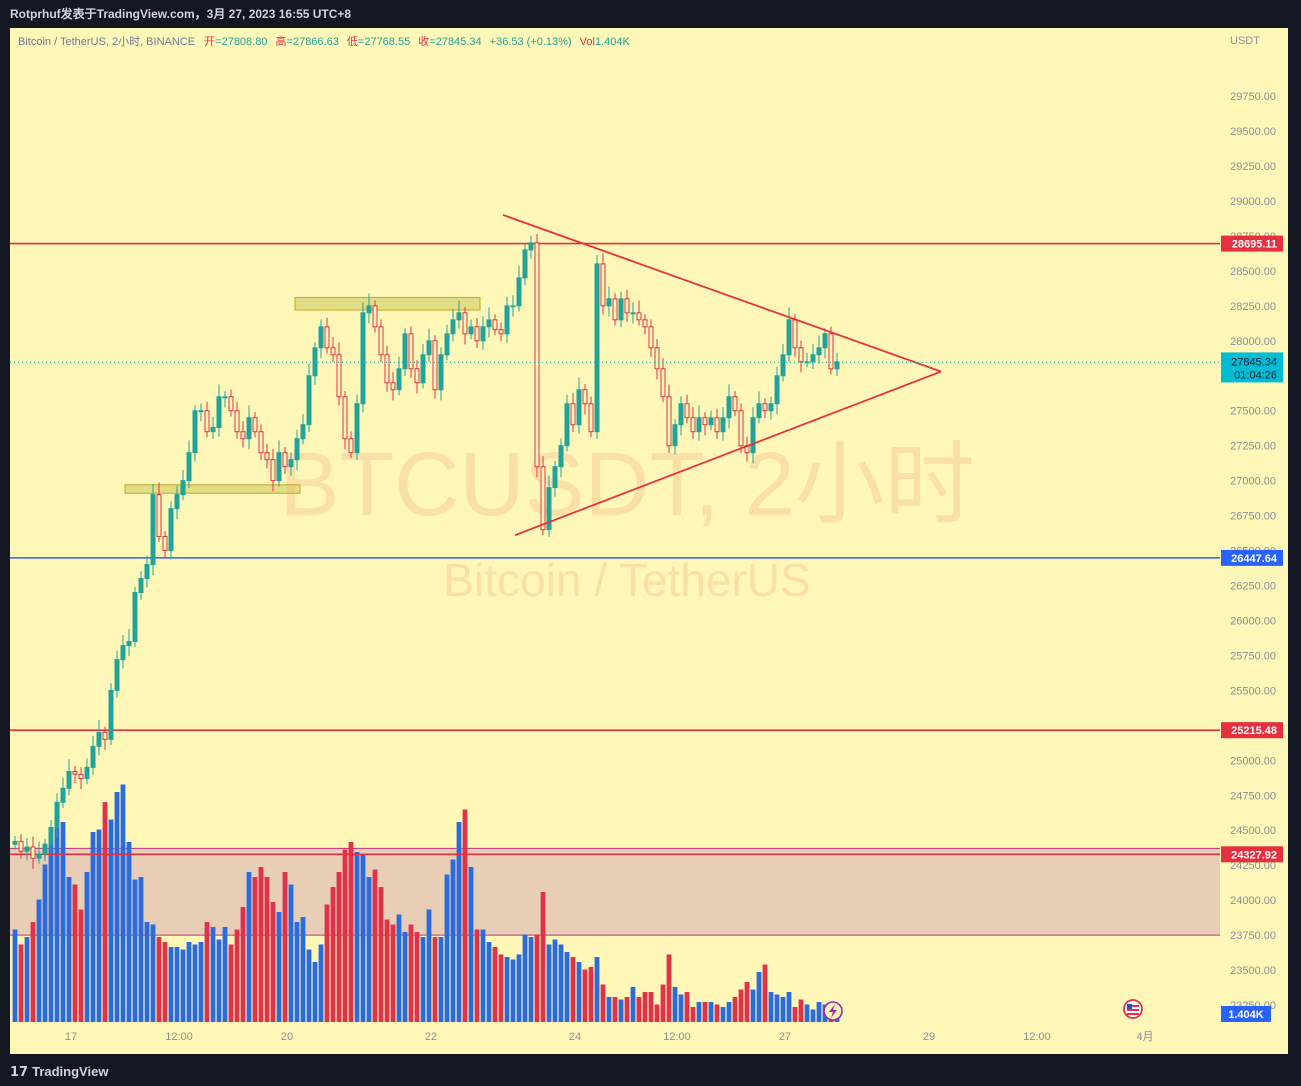 The width and height of the screenshot is (1301, 1086). I want to click on volume-badge, so click(1246, 1014).